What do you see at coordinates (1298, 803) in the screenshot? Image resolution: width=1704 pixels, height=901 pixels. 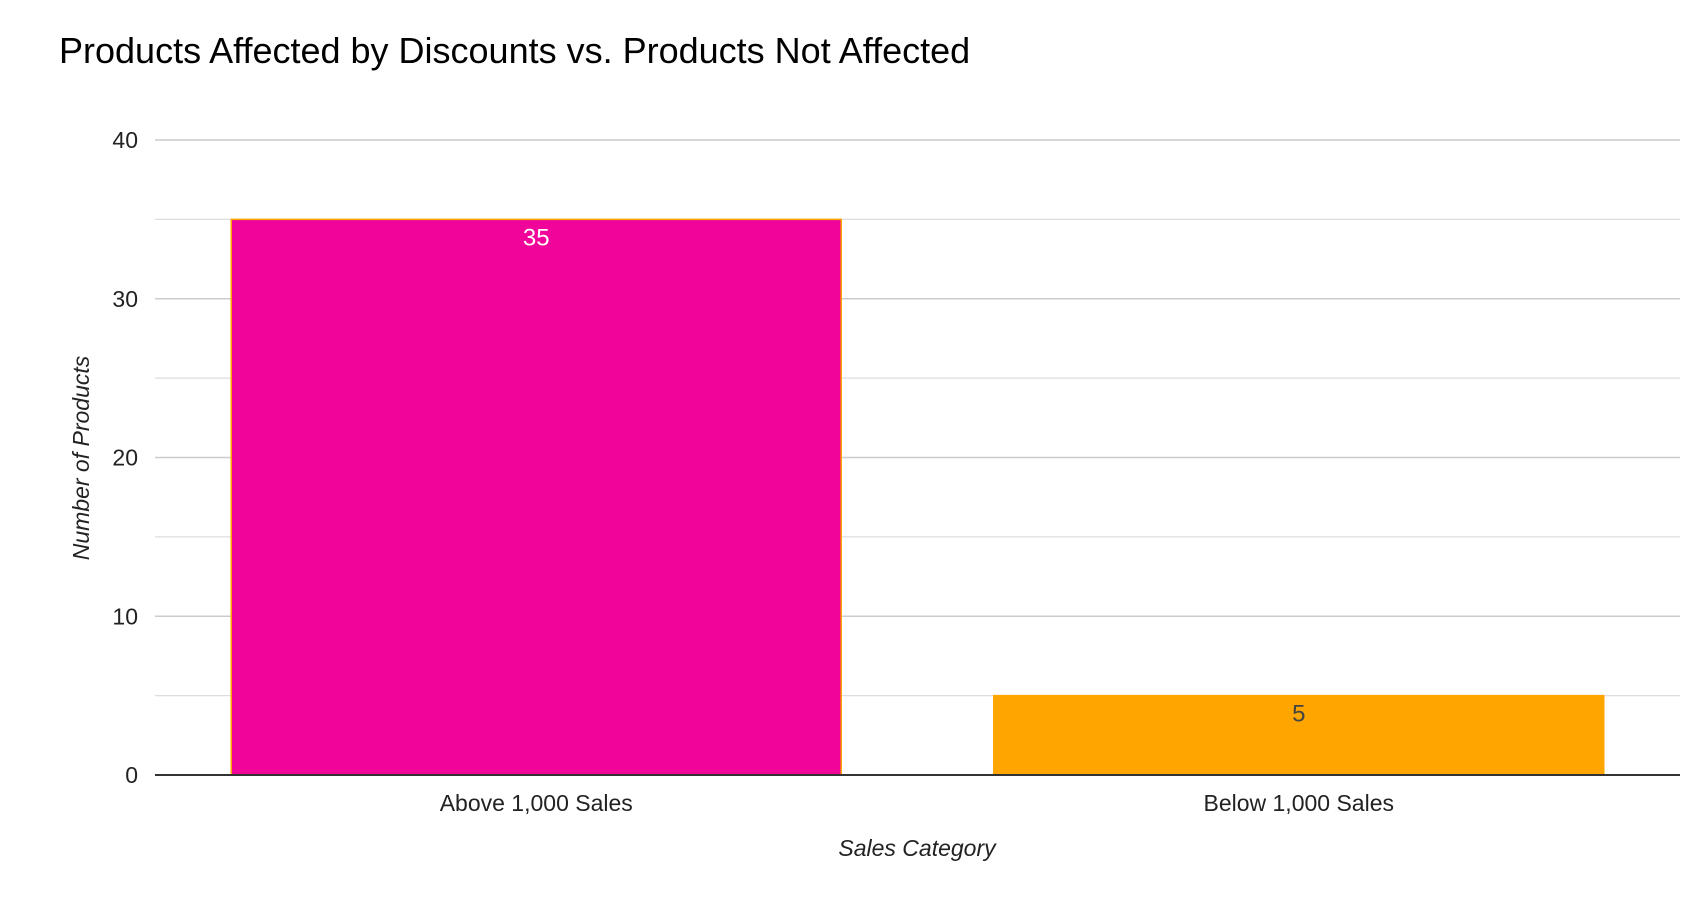 I see `x-tick-label: Below 1,000 Sales` at bounding box center [1298, 803].